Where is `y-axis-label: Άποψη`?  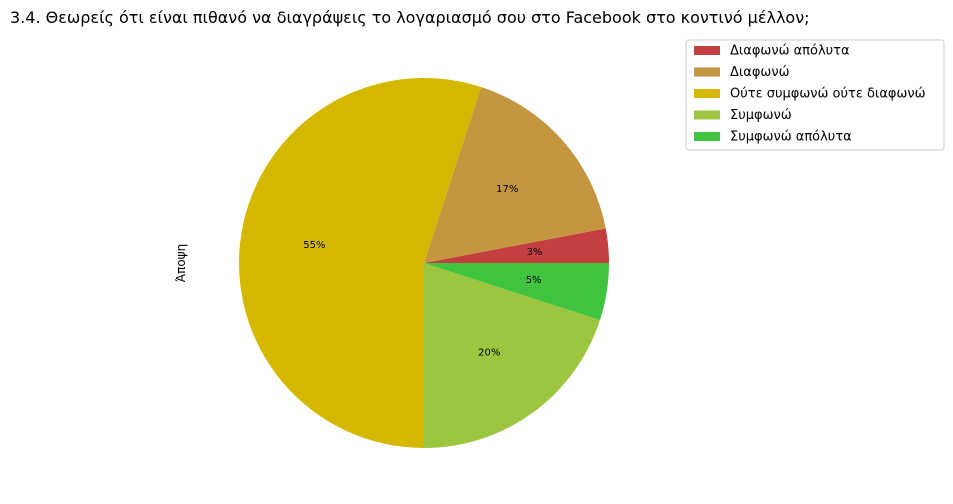
y-axis-label: Άποψη is located at coordinates (181, 263).